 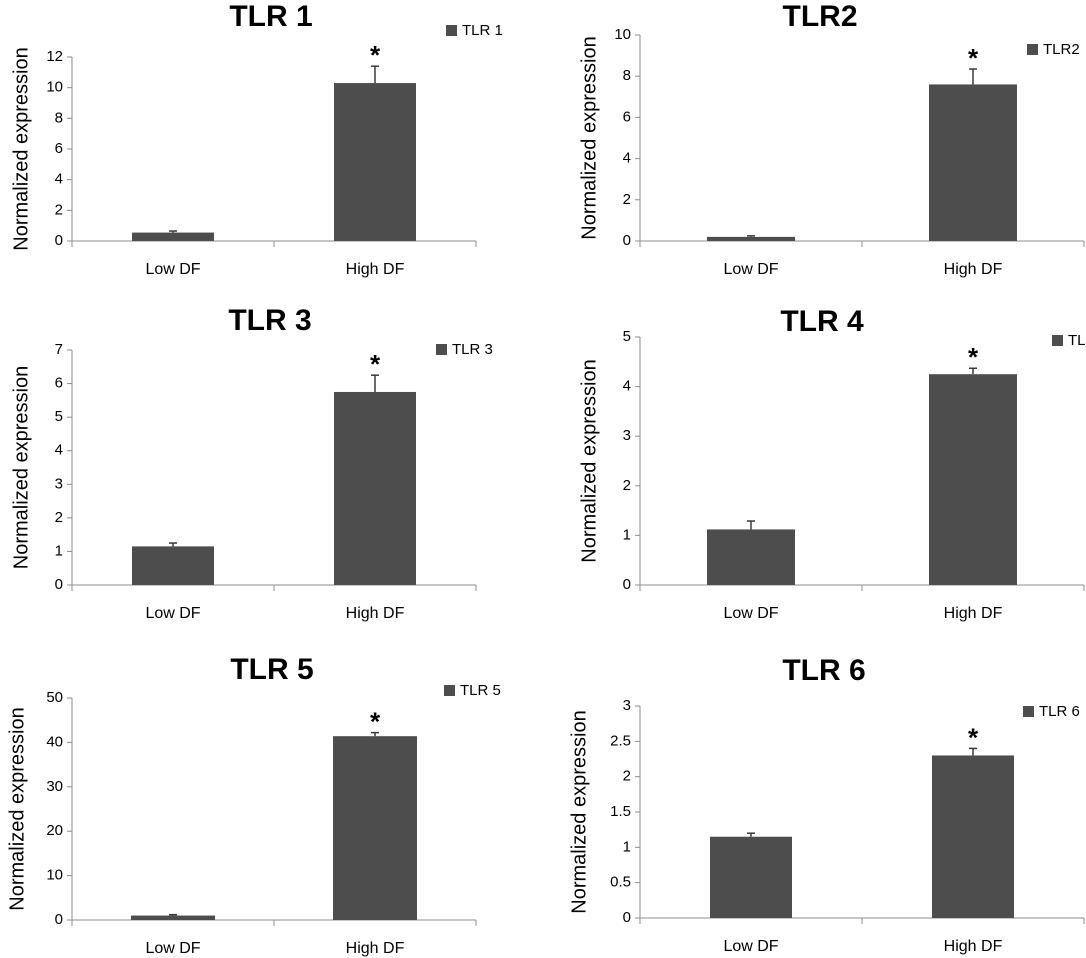 I want to click on chart-title: TLR 6, so click(x=823, y=670).